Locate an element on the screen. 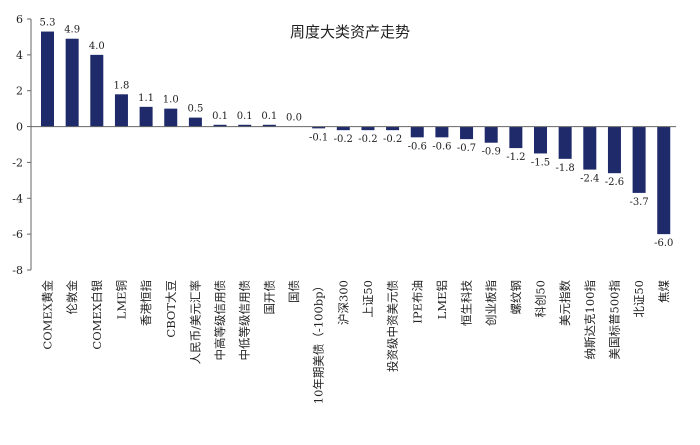 Image resolution: width=700 pixels, height=445 pixels. category-label: 美国标普500指 is located at coordinates (614, 319).